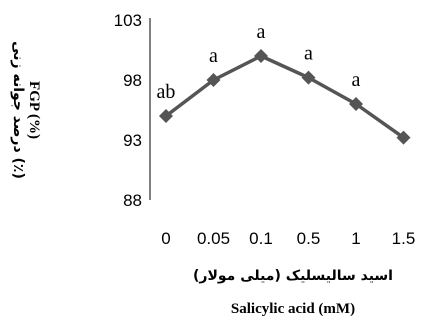 This screenshot has width=421, height=320. Describe the element at coordinates (261, 238) in the screenshot. I see `x-tick-label: 0.1` at that location.